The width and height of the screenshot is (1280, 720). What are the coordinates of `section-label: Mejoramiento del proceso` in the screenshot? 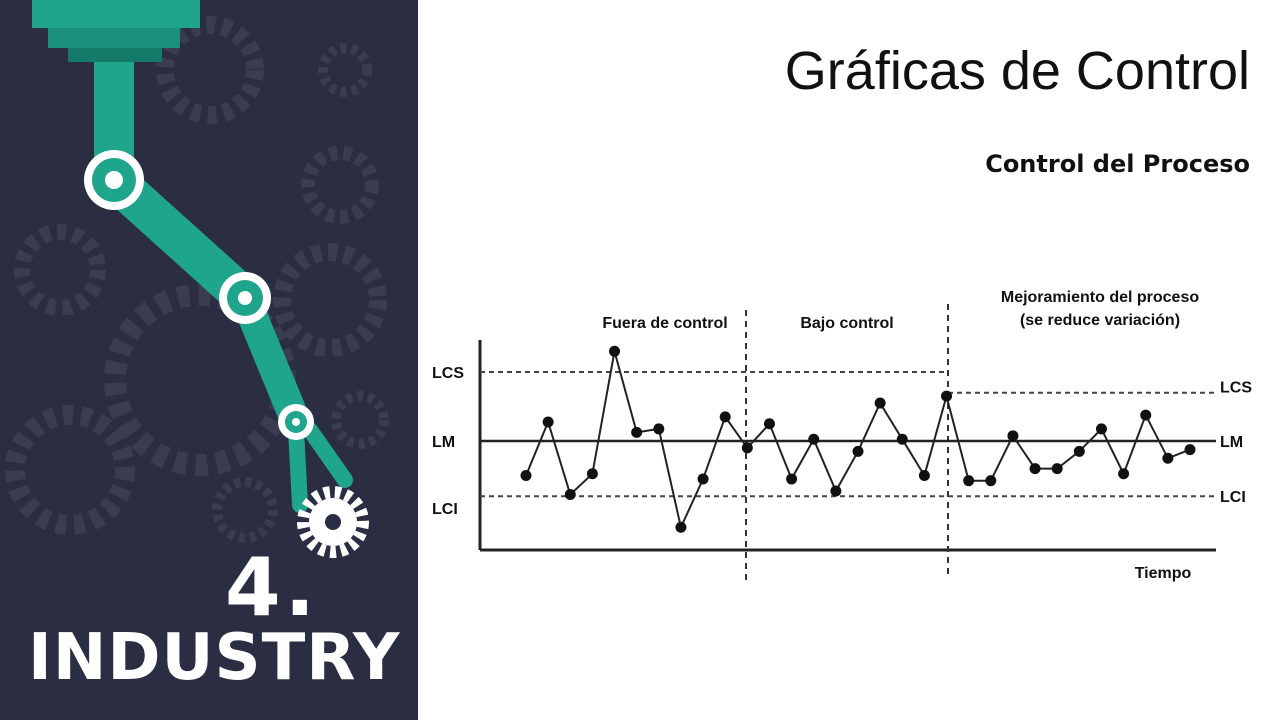 It's located at (1100, 297).